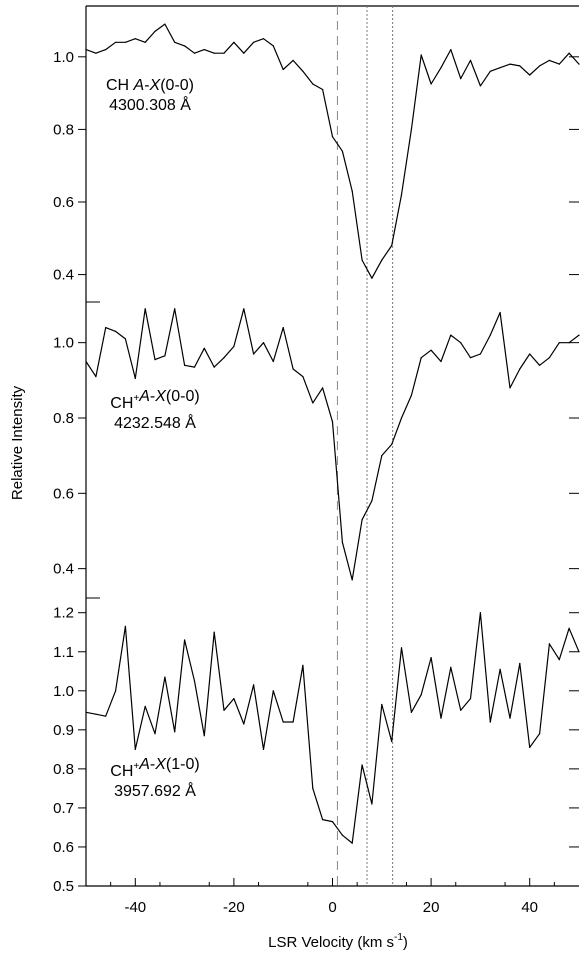 The height and width of the screenshot is (954, 580). What do you see at coordinates (63, 343) in the screenshot?
I see `y-tick-label: 1.0` at bounding box center [63, 343].